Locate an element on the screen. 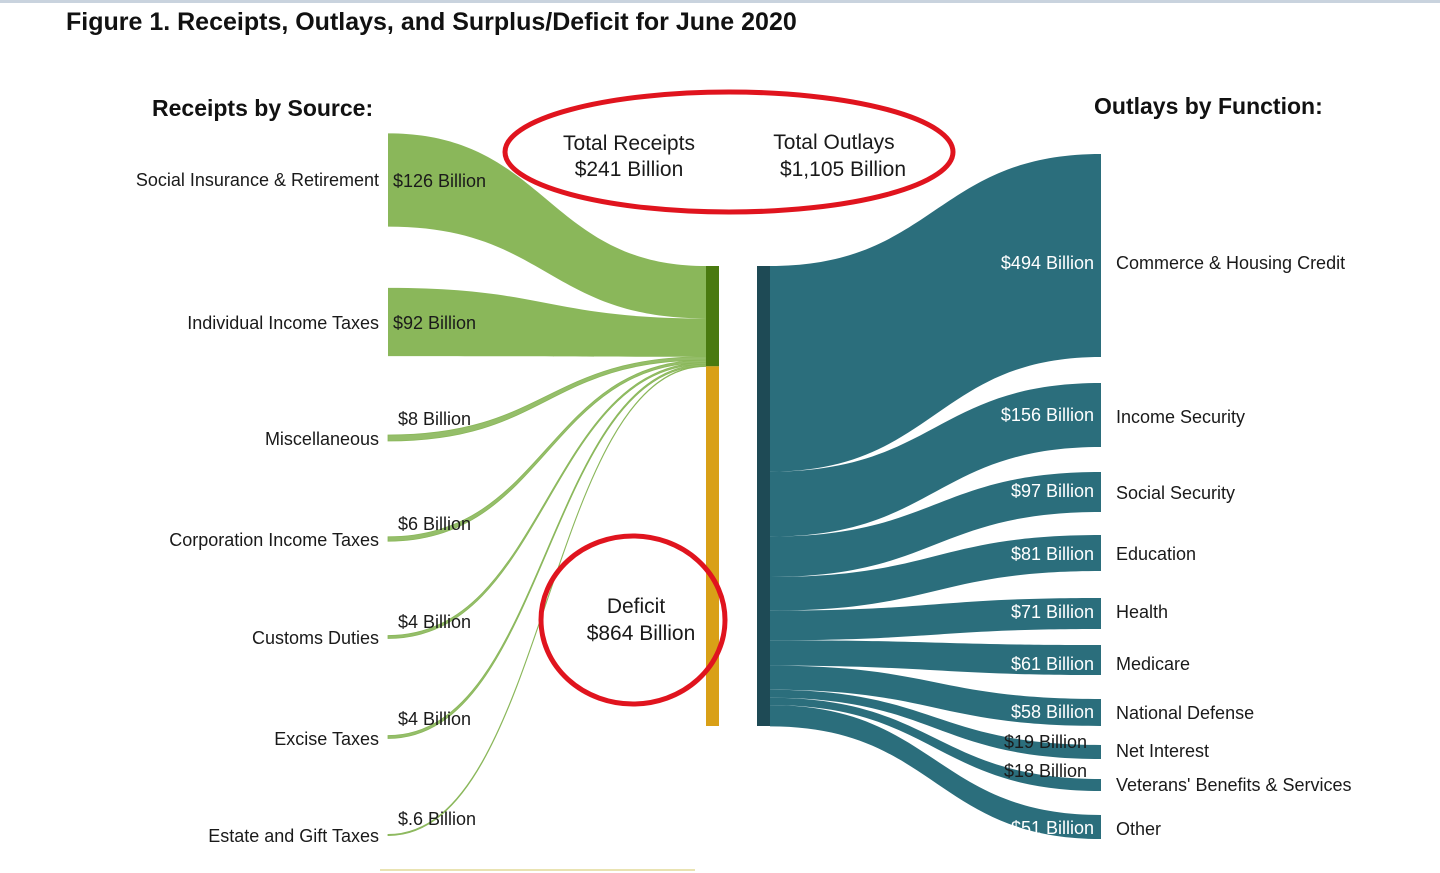 The width and height of the screenshot is (1440, 873). receipt-flow-individual-income-taxes is located at coordinates (547, 322).